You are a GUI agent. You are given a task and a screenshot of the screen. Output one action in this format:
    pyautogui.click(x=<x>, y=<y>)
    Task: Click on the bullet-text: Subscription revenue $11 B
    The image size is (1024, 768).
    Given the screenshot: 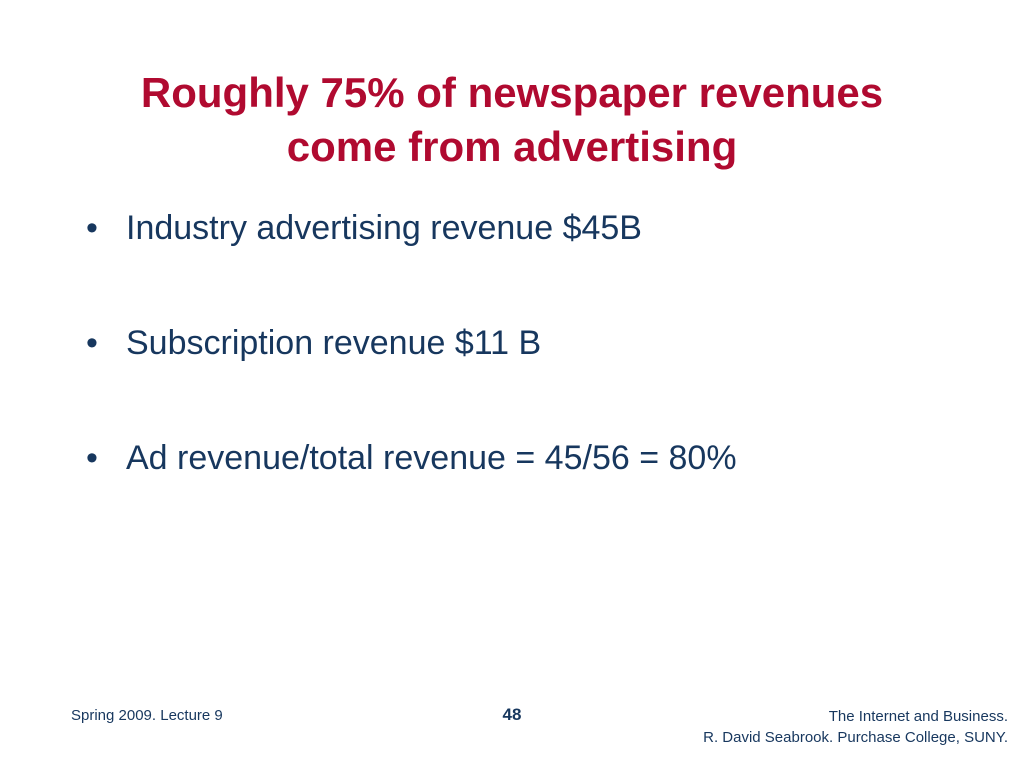 What is the action you would take?
    pyautogui.click(x=334, y=343)
    